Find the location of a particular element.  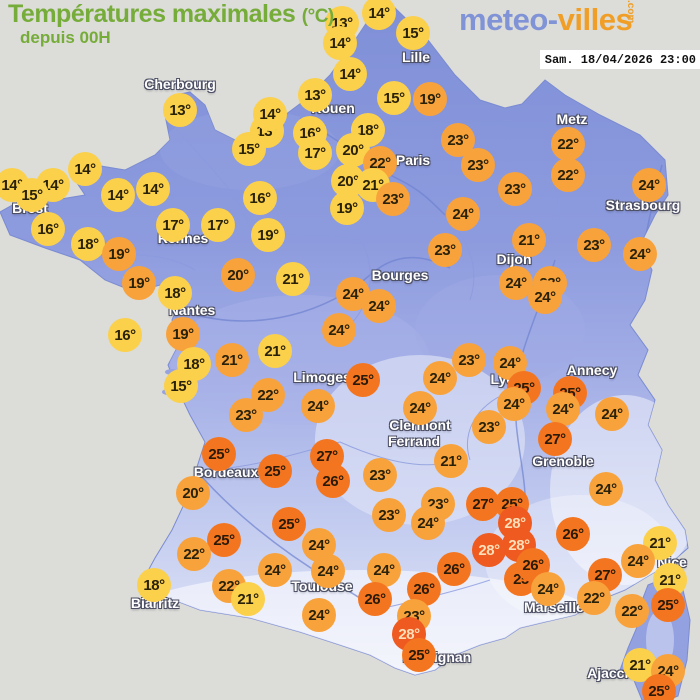

logo-suffix-com: .com is located at coordinates (631, 12).